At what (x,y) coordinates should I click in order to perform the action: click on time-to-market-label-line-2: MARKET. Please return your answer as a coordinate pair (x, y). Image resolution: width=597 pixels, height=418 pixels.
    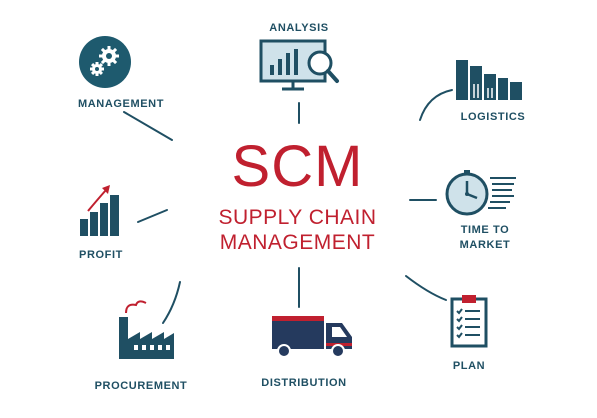
    Looking at the image, I should click on (485, 245).